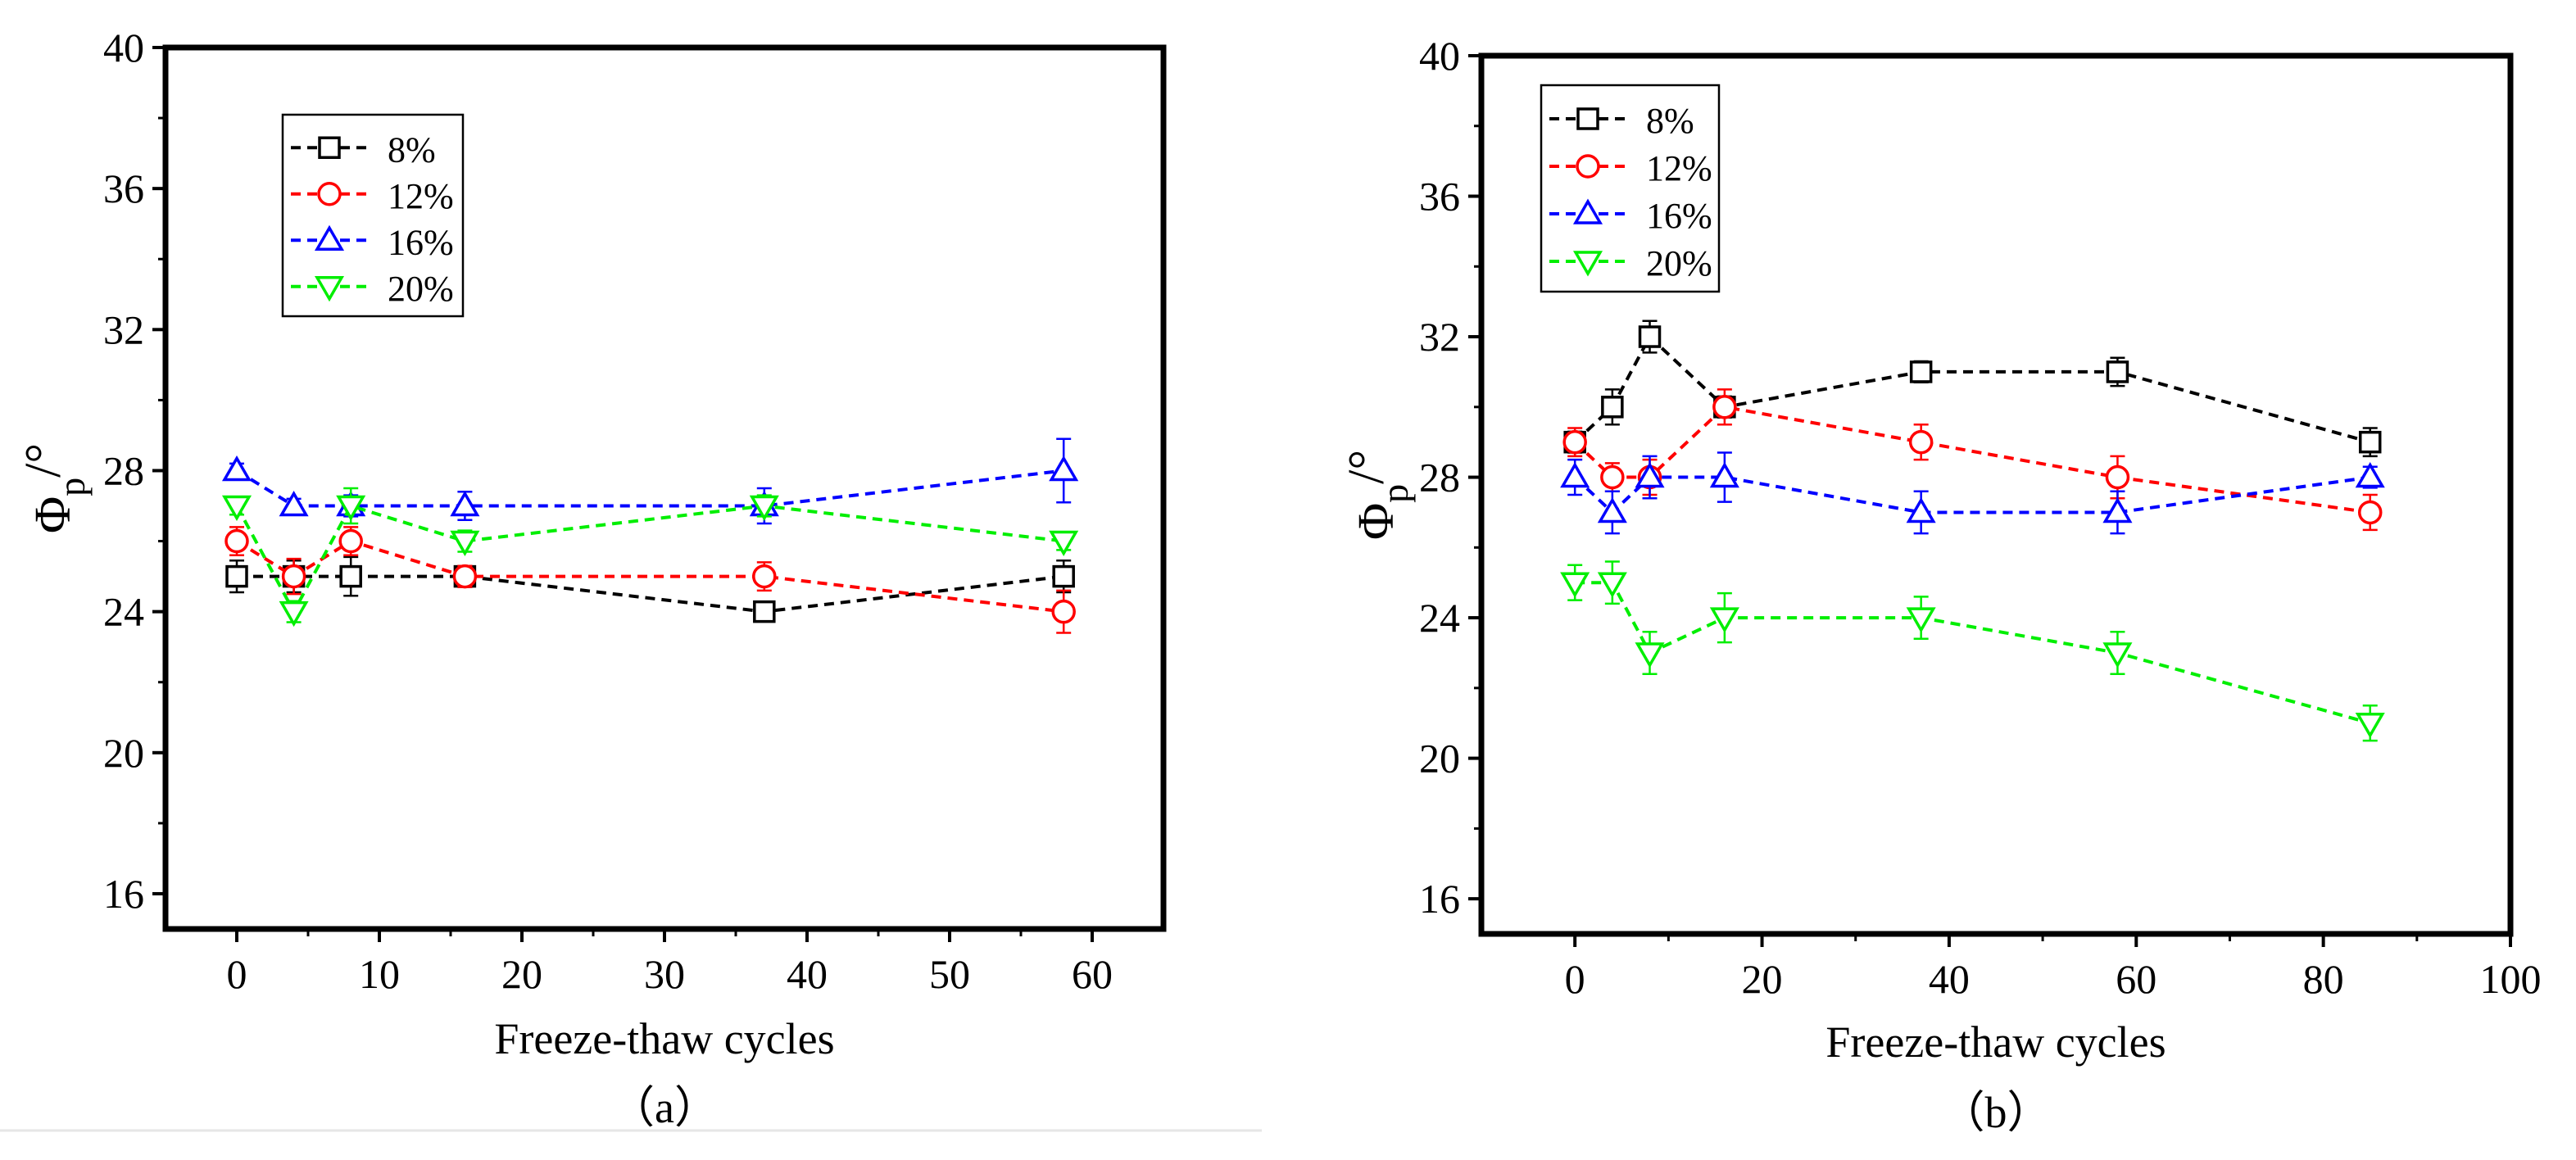 The image size is (2576, 1160). Describe the element at coordinates (379, 974) in the screenshot. I see `x-tick-label: 10` at that location.